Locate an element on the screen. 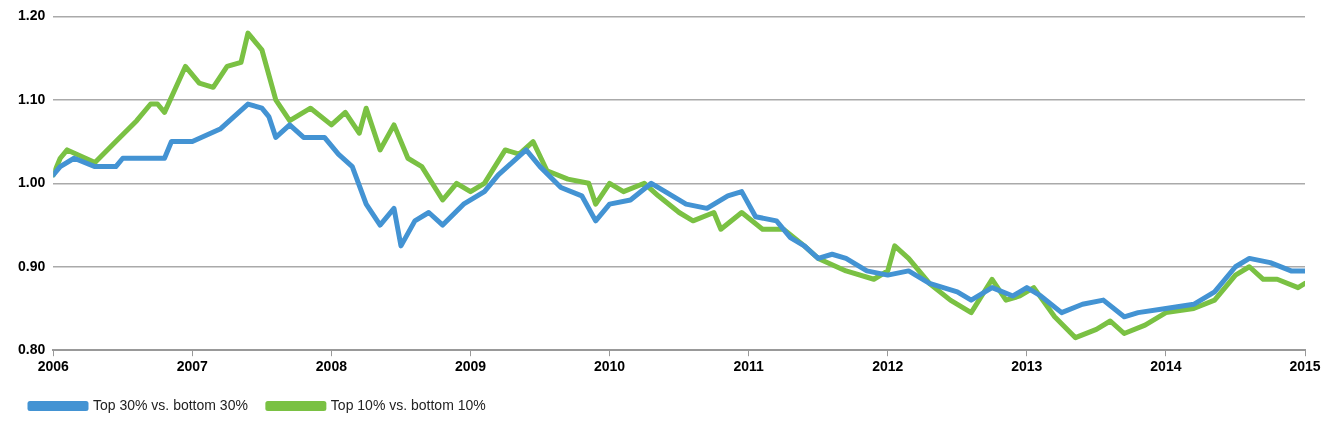 The width and height of the screenshot is (1339, 423). x-tick-label: 2014 is located at coordinates (1166, 366).